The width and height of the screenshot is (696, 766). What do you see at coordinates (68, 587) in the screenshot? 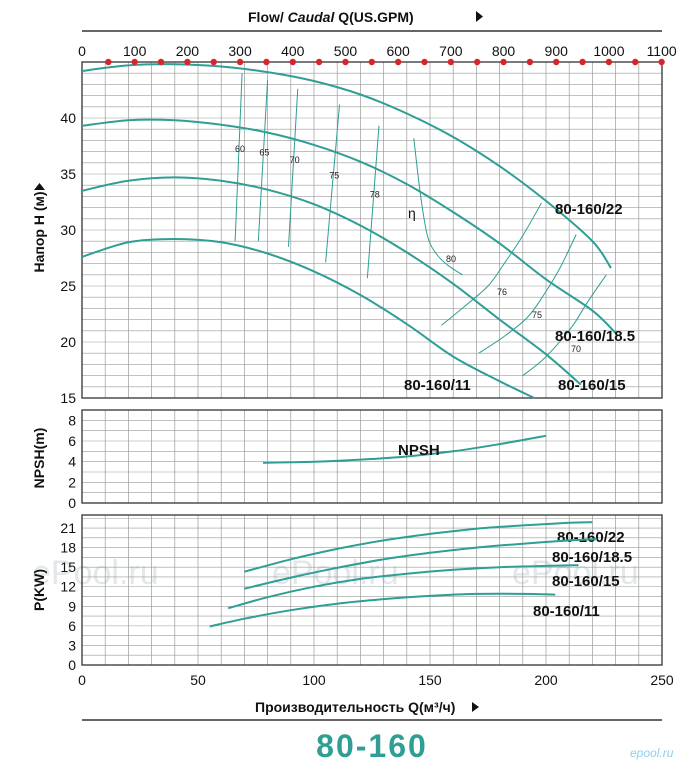
I see `y-tick-label: 12` at bounding box center [68, 587].